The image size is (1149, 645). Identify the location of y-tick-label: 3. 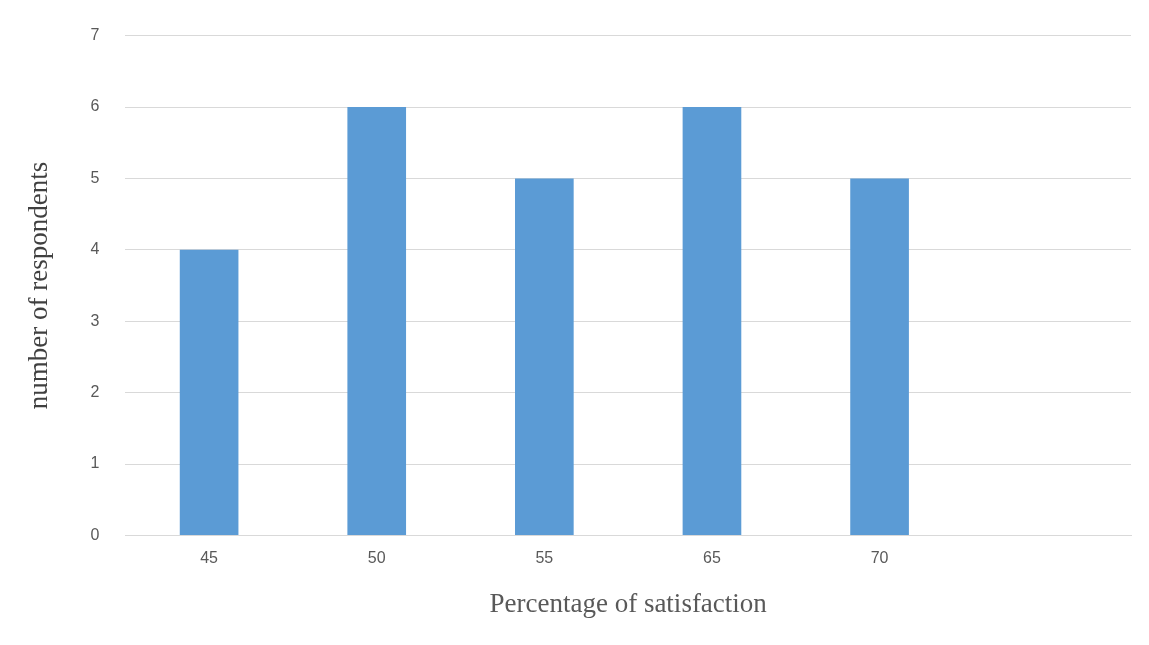
(95, 320).